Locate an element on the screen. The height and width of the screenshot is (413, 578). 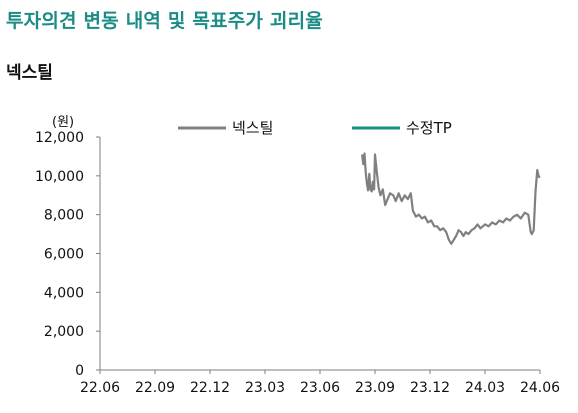
x-tick-label: 23.09 is located at coordinates (375, 388).